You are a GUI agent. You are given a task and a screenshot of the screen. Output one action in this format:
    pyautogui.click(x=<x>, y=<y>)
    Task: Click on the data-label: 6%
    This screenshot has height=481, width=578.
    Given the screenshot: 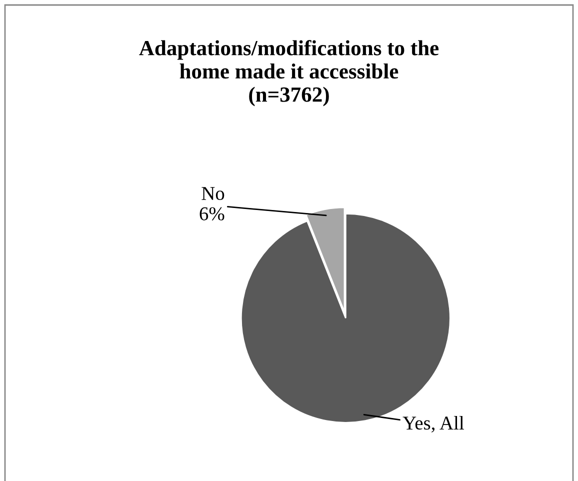 What is the action you would take?
    pyautogui.click(x=212, y=213)
    